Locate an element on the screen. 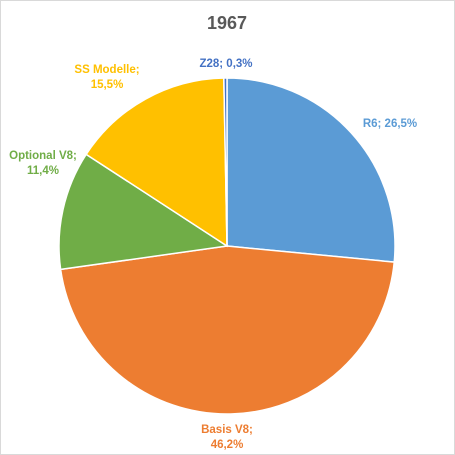 The height and width of the screenshot is (455, 455). data-label-ss-modelle: SS Modelle; 15,5% is located at coordinates (106, 77).